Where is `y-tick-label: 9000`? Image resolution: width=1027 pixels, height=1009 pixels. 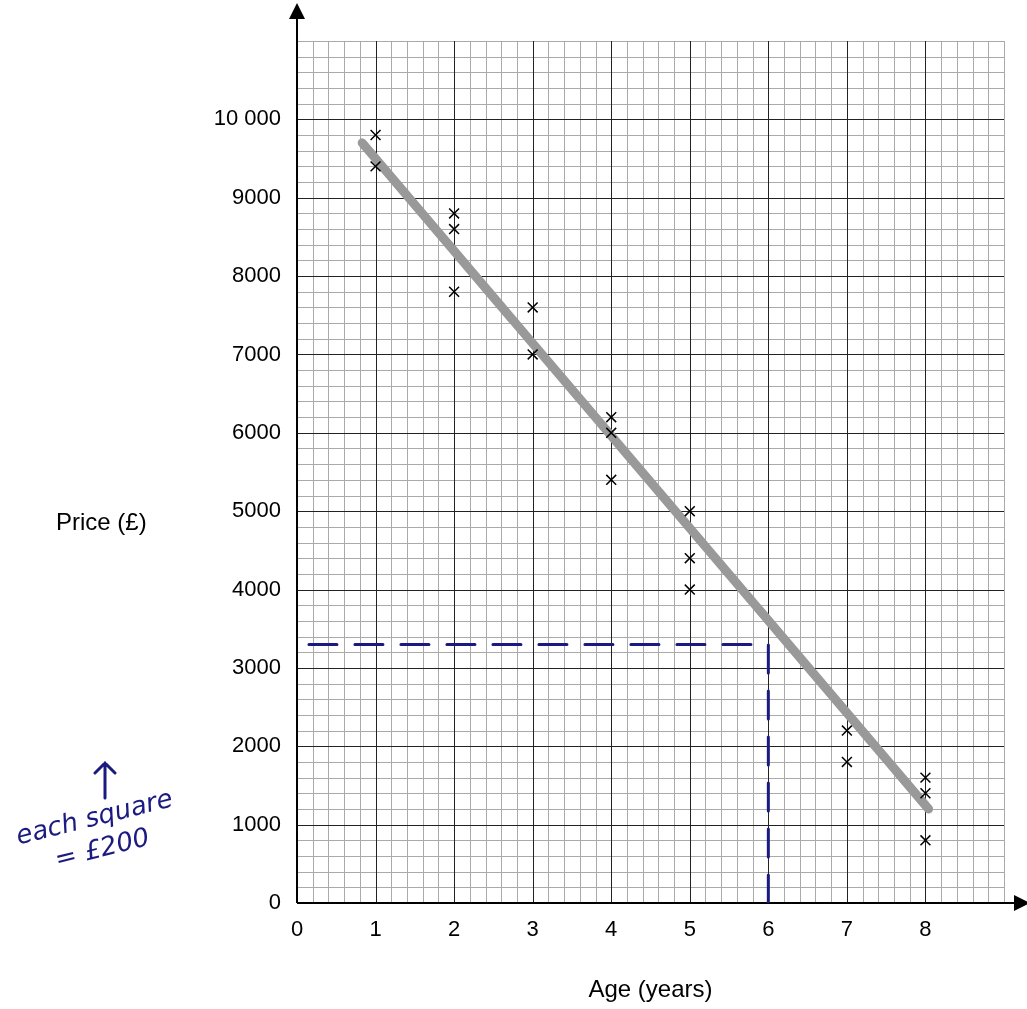 y-tick-label: 9000 is located at coordinates (256, 196).